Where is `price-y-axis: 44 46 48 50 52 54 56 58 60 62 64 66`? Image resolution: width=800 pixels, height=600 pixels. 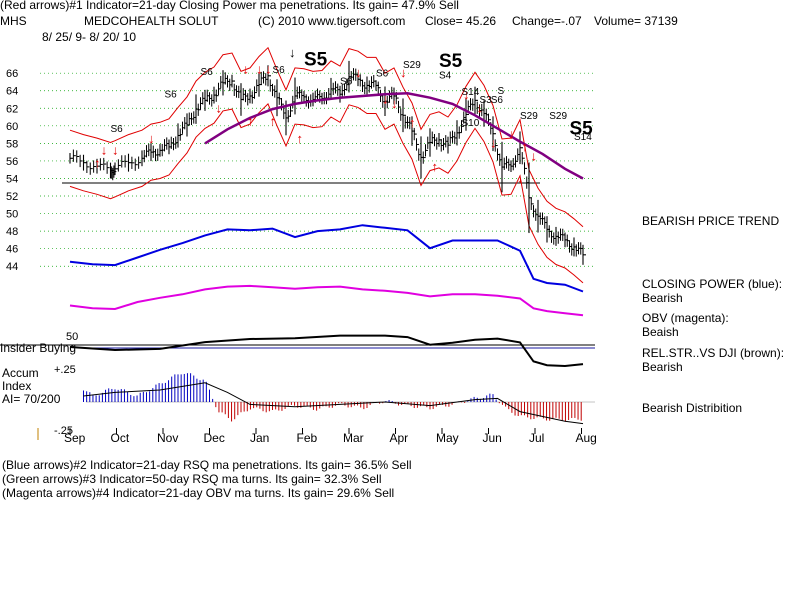 price-y-axis: 44 46 48 50 52 54 56 58 60 62 64 66 is located at coordinates (12, 170).